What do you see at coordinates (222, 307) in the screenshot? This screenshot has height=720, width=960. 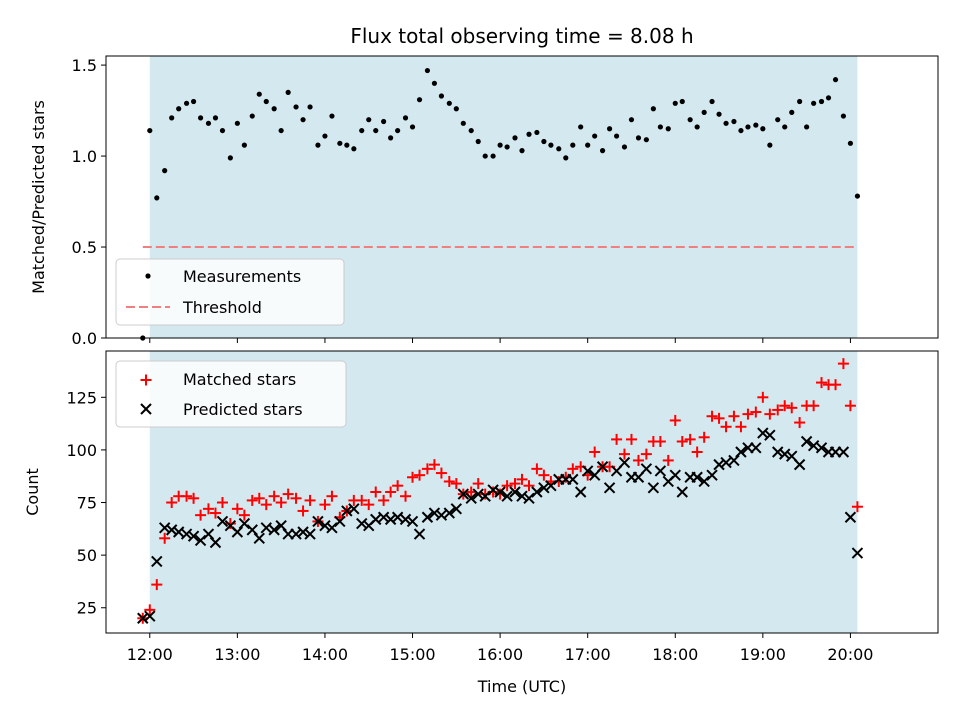 I see `legend-label-threshold: Threshold` at bounding box center [222, 307].